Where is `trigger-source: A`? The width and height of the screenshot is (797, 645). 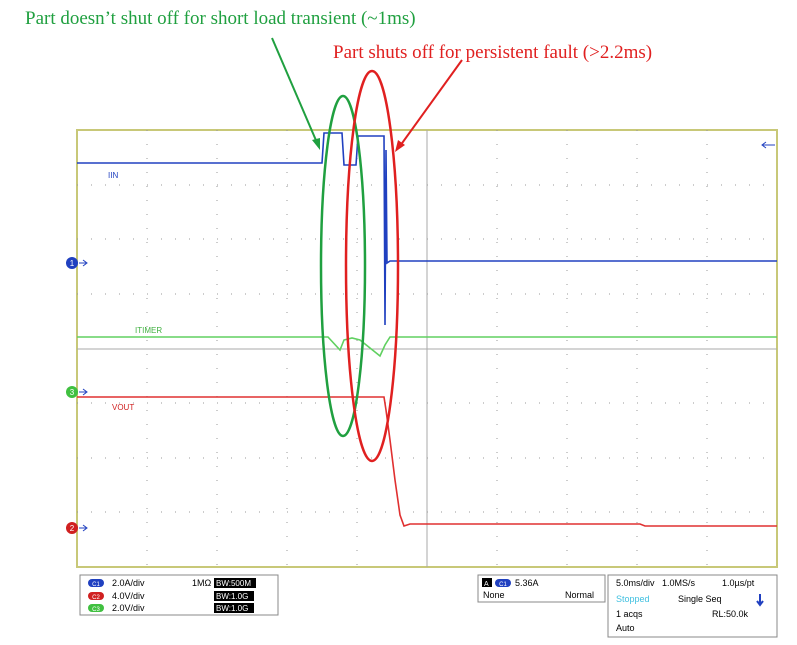
trigger-source: A is located at coordinates (486, 584).